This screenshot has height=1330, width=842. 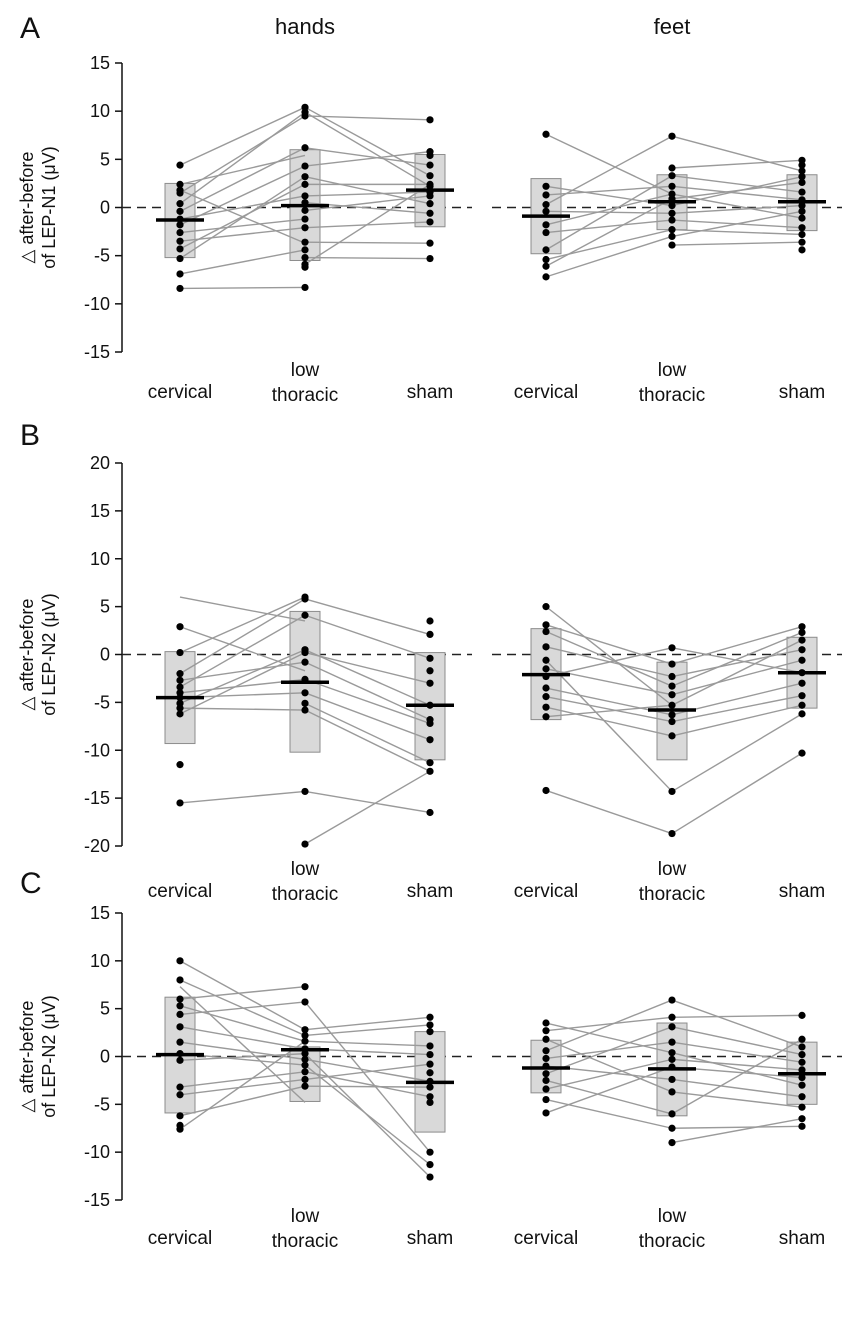 I want to click on y-axis-label-line: of LEP-N1 (μV), so click(x=49, y=207).